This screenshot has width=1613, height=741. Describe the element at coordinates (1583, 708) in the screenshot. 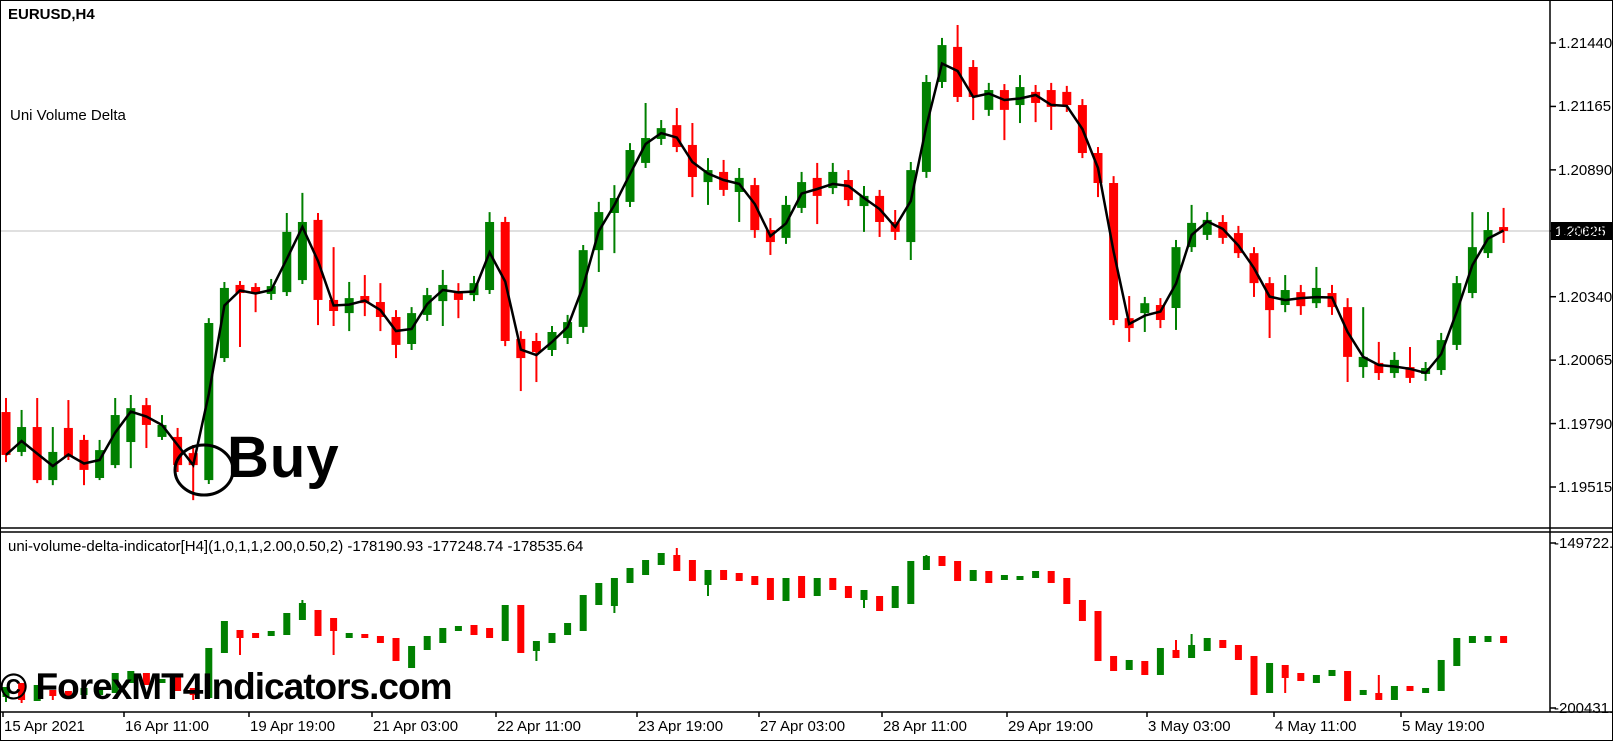

I see `indicator-axis-label: -200431.0` at that location.